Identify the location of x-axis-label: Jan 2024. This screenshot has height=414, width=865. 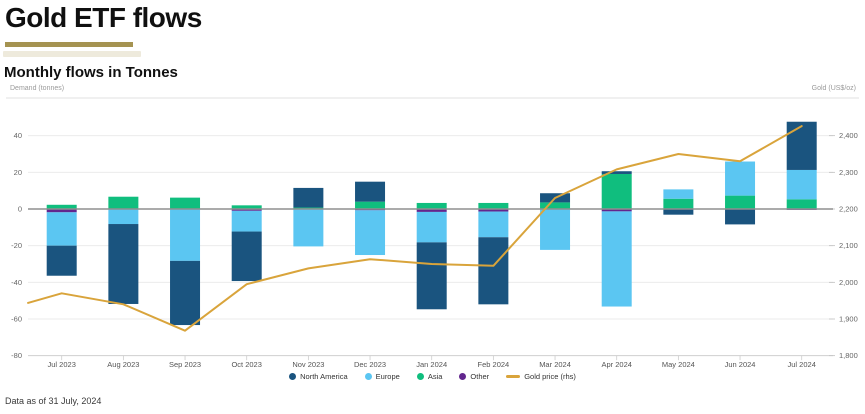
(431, 364).